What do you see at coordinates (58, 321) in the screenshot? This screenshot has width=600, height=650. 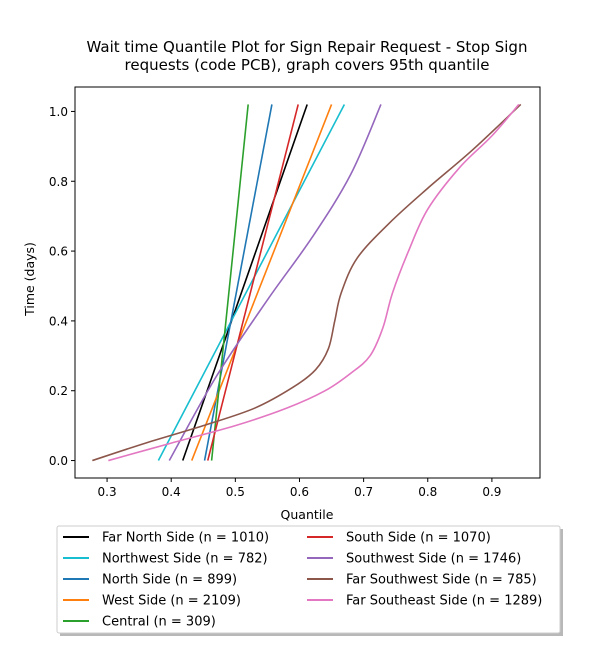 I see `y-tick-label: 0.4` at bounding box center [58, 321].